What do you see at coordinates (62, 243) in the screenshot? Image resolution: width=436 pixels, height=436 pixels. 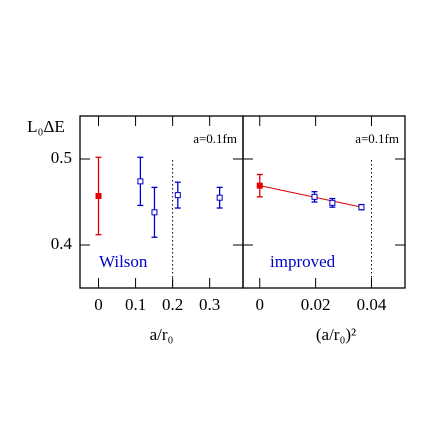 I see `y-tick-label: 0.4` at bounding box center [62, 243].